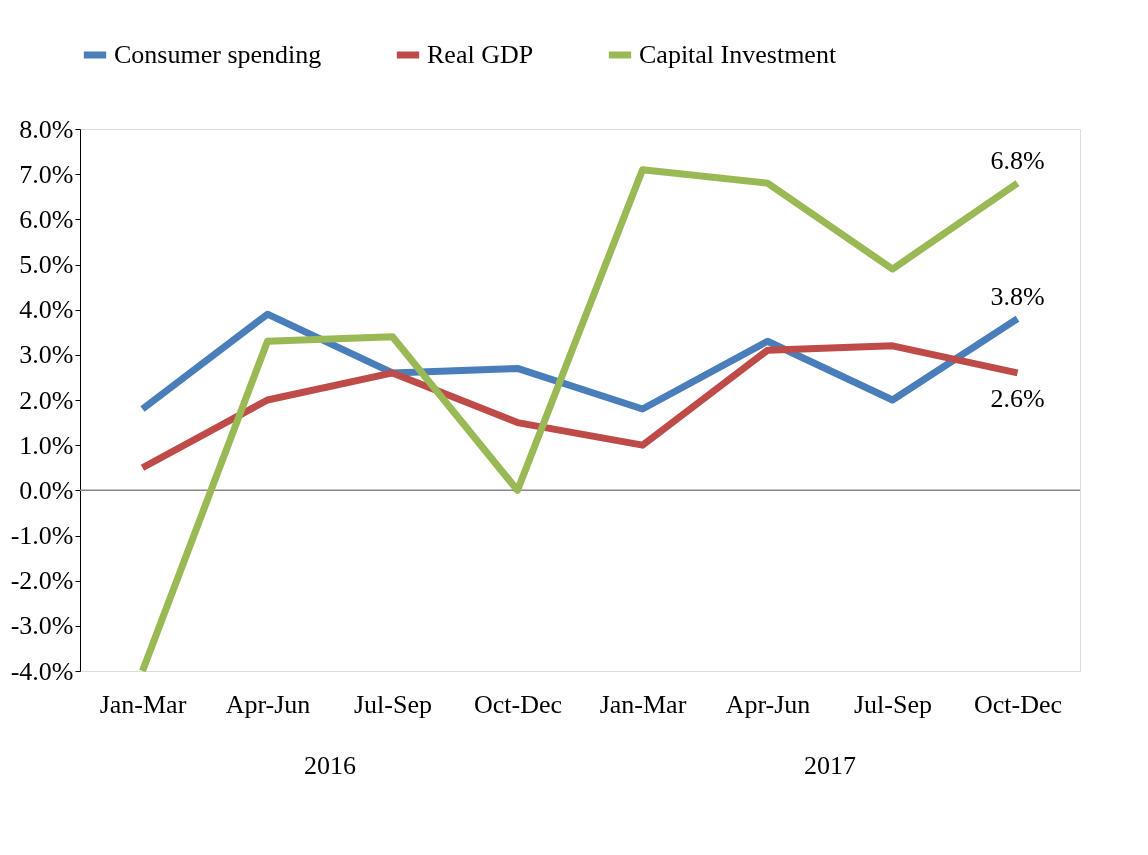  I want to click on y-tick-label: 1.0%, so click(46, 445).